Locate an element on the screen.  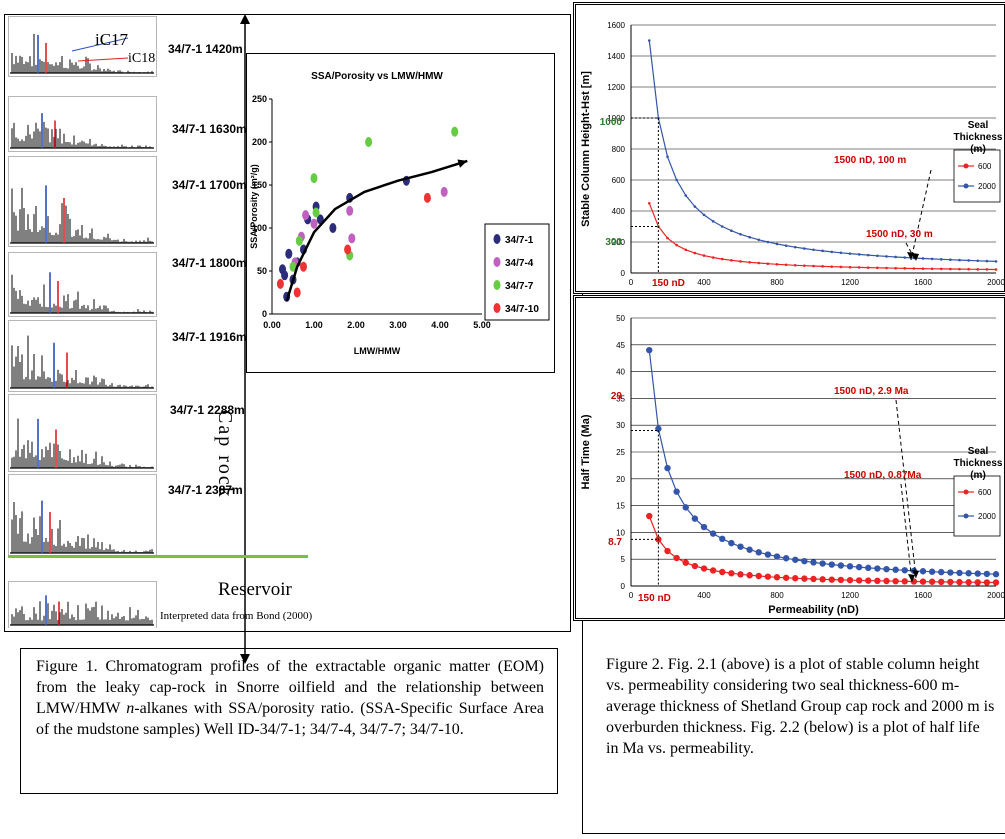
legend-label: 34/7-1 is located at coordinates (519, 240).